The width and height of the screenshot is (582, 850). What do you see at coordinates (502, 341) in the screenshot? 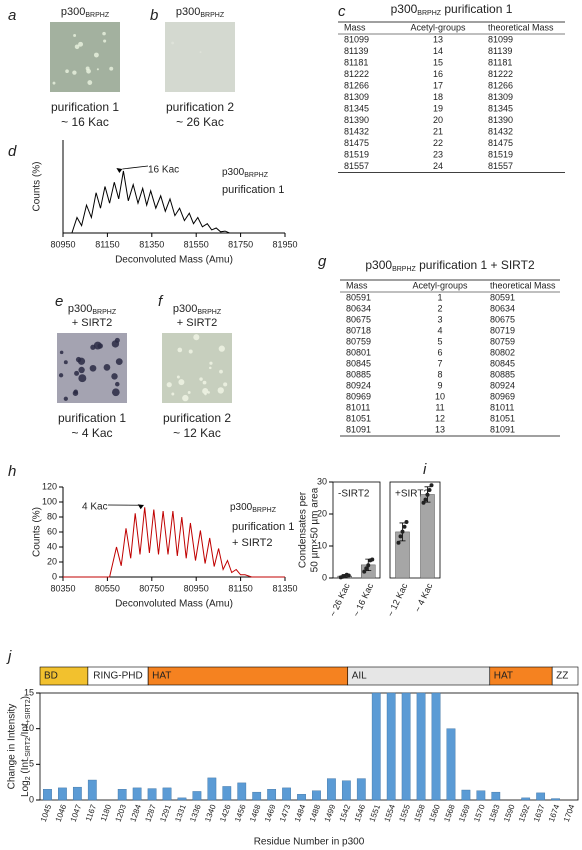
I see `table-cell: 80759` at bounding box center [502, 341].